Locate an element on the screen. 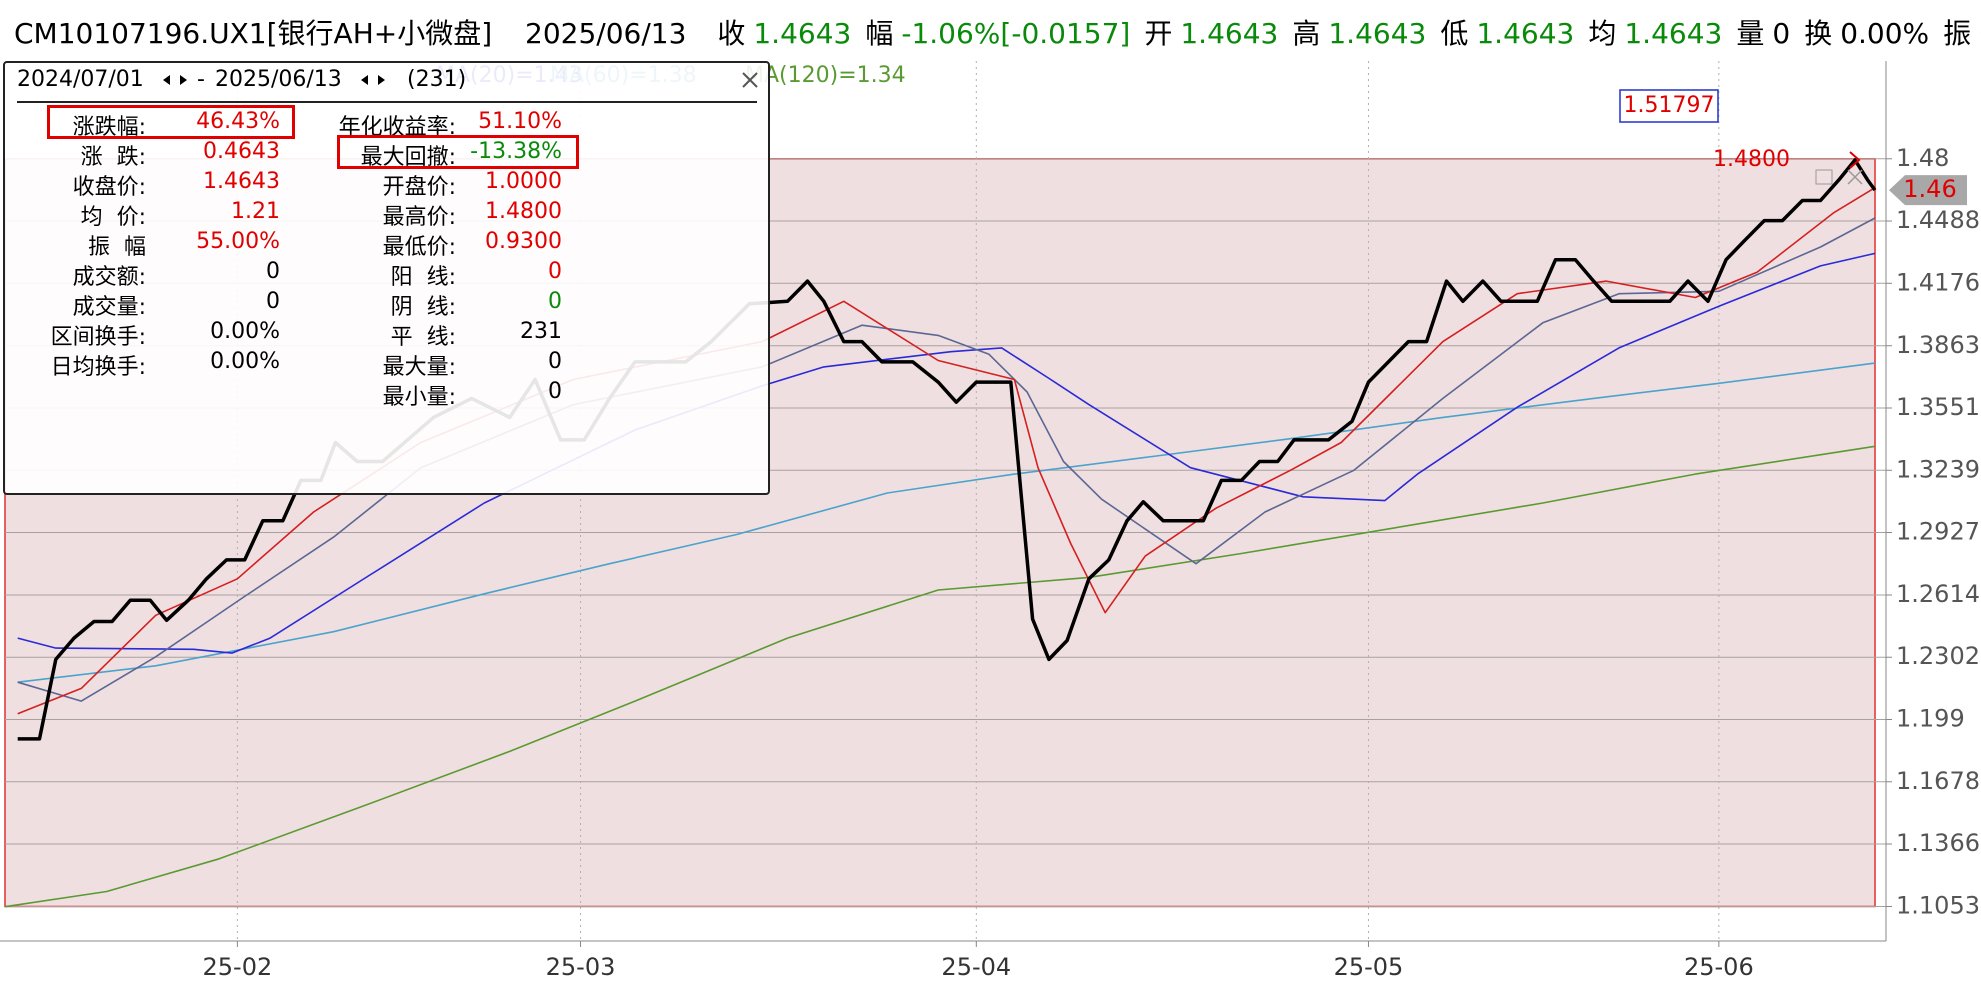 The width and height of the screenshot is (1981, 989). quote-field: 幅 -1.06%[-0.0157] is located at coordinates (997, 33).